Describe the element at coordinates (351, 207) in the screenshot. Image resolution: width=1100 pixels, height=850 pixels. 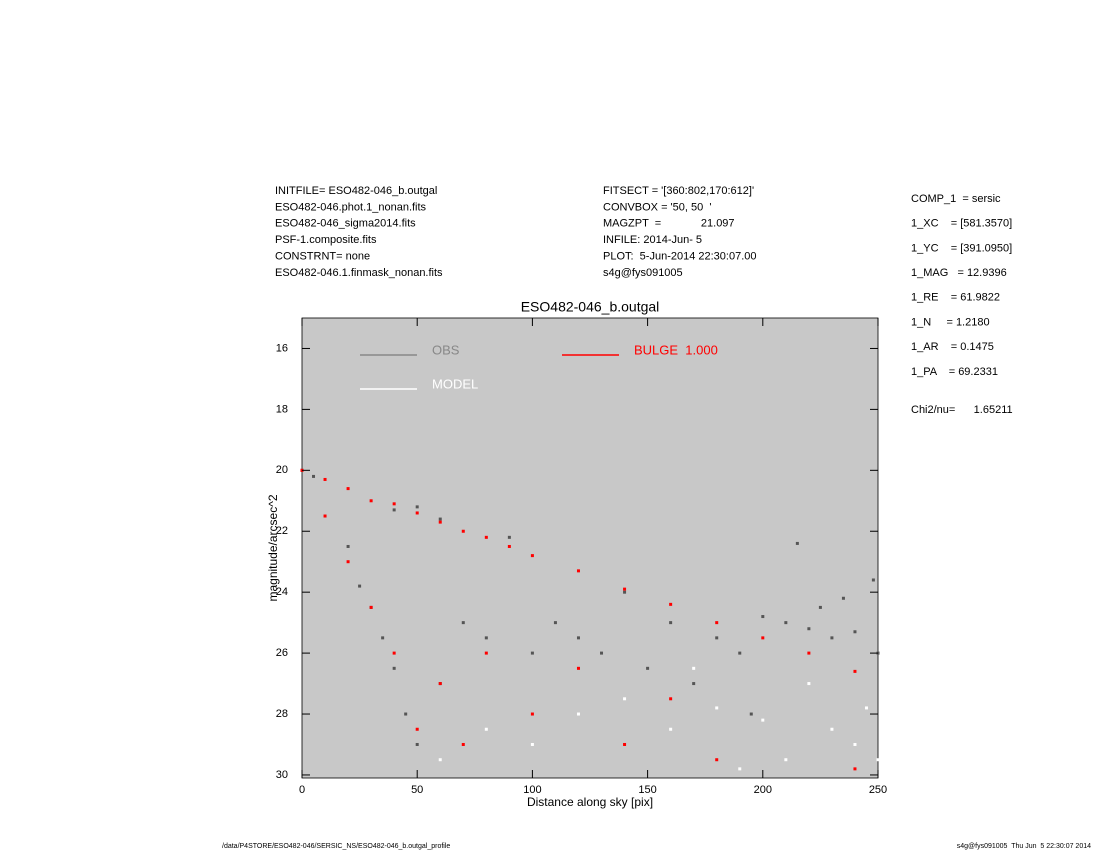
I see `header-line: ESO482-046.phot.1_nonan.fits` at that location.